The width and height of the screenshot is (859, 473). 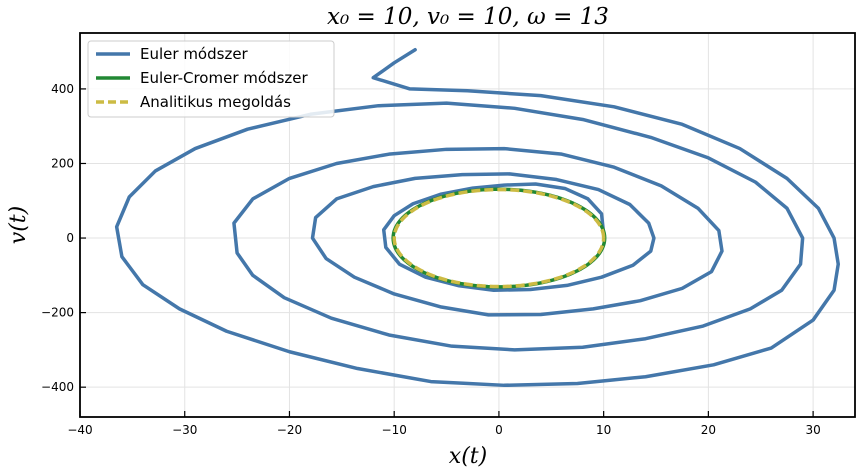 I want to click on x-tick-label: −20, so click(x=289, y=430).